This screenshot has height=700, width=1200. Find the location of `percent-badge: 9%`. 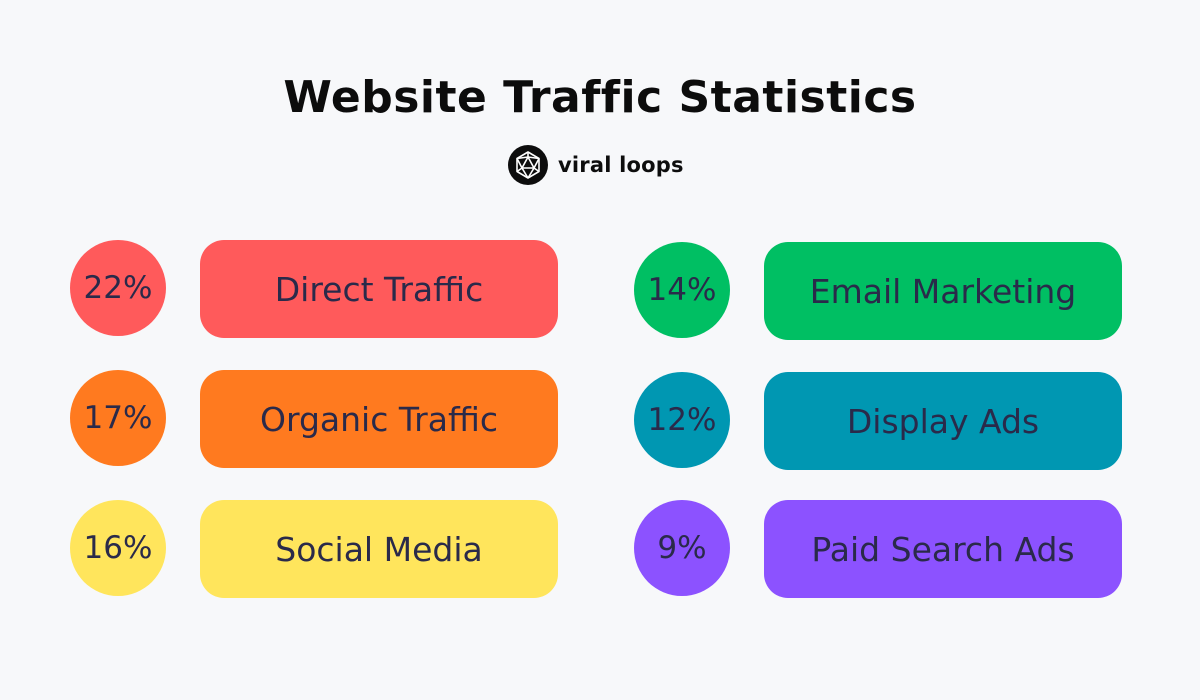

percent-badge: 9% is located at coordinates (682, 548).